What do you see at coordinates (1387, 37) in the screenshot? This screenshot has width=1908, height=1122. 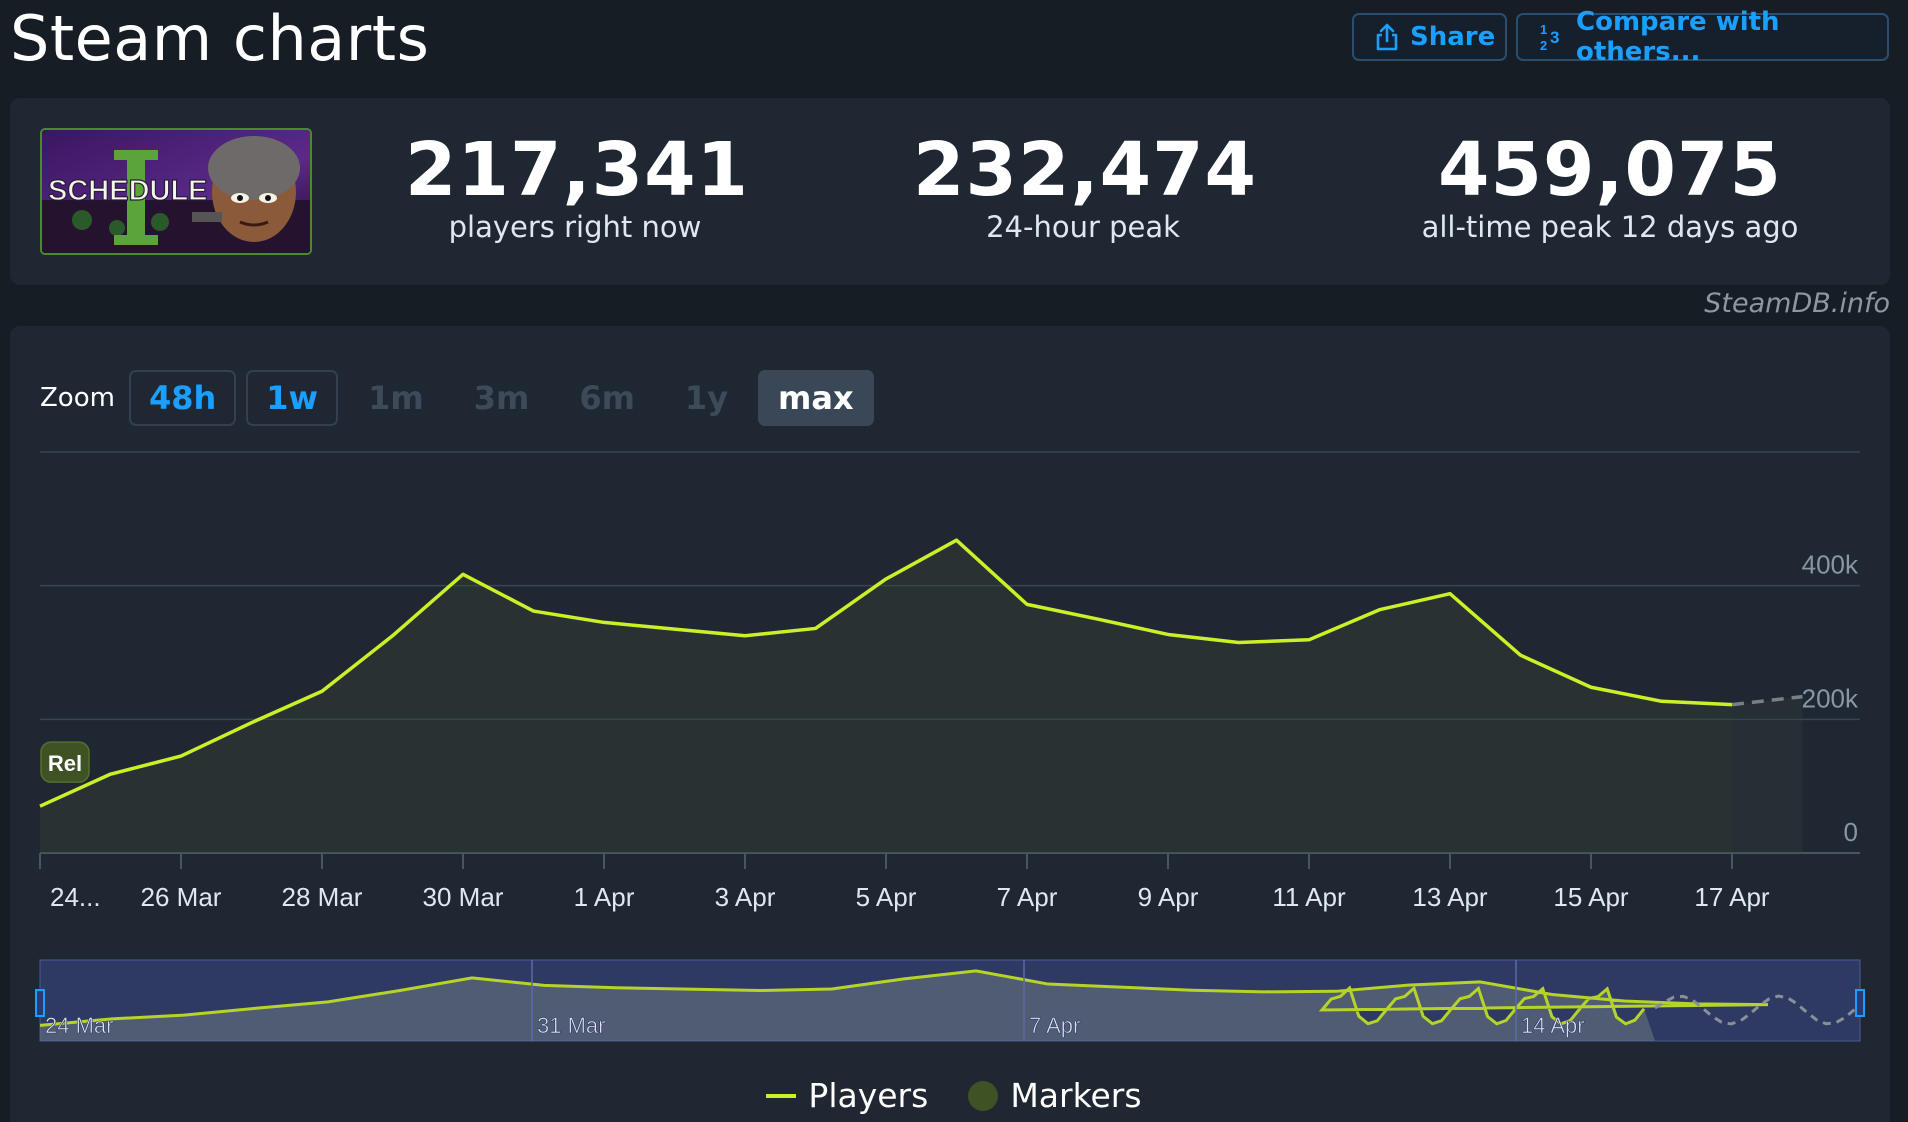 I see `share-icon` at bounding box center [1387, 37].